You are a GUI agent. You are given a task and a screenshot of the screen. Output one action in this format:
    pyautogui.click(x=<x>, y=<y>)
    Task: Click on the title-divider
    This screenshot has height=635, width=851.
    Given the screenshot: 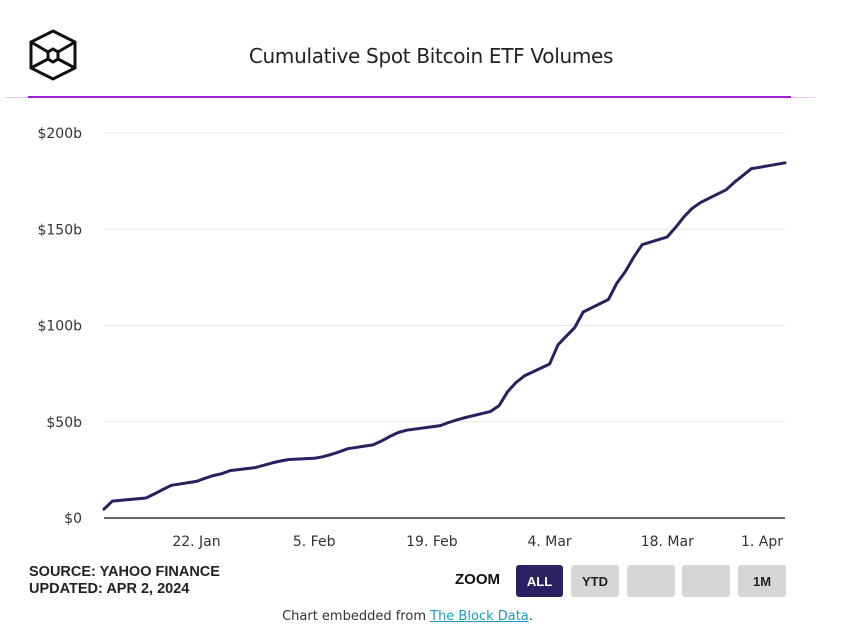 What is the action you would take?
    pyautogui.click(x=409, y=97)
    